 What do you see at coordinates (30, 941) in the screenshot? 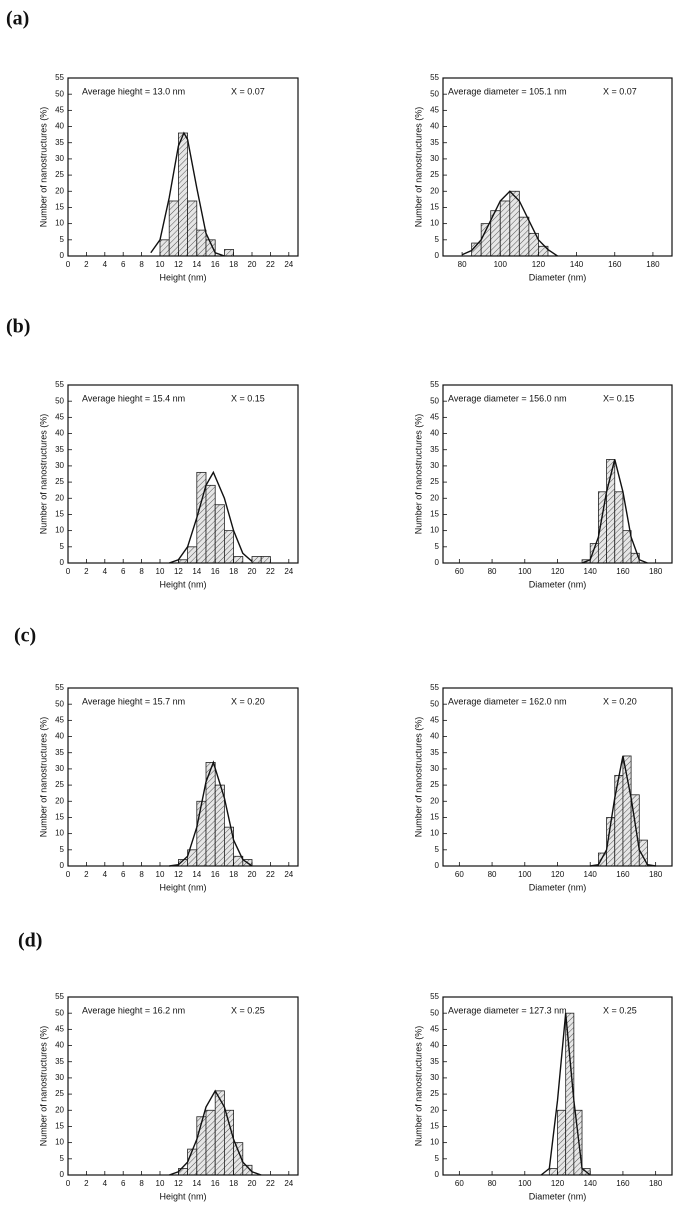
I see `panel-label: (d)` at bounding box center [30, 941].